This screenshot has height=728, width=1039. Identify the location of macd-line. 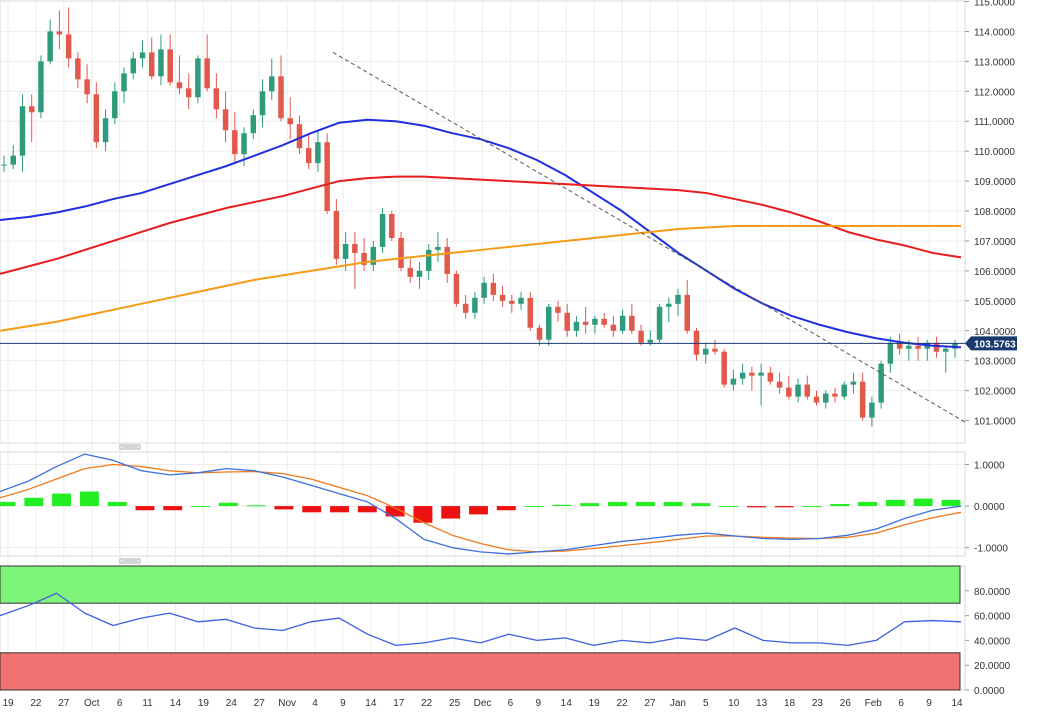
(481, 504).